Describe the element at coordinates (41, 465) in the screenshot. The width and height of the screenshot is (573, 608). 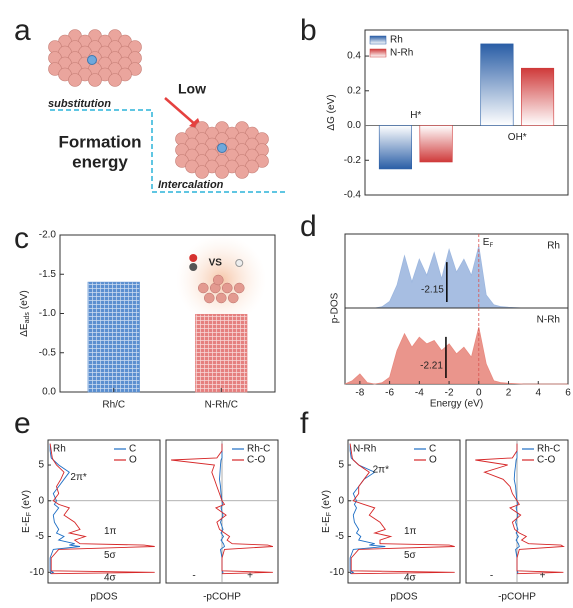
I see `y-tick-label: 5` at that location.